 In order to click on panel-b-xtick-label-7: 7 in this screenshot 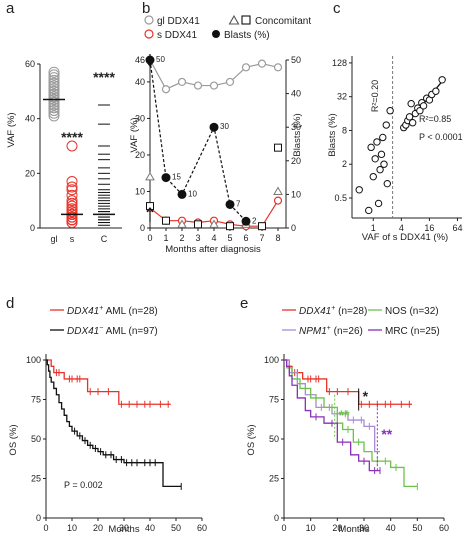, I will do `click(261, 238)`.